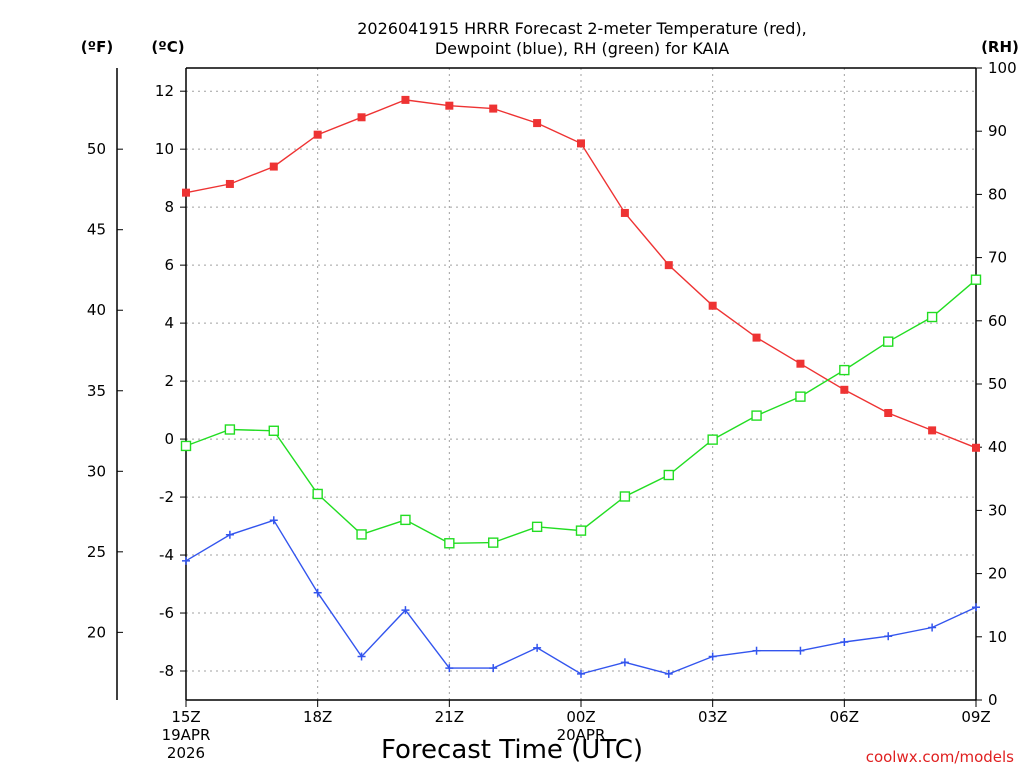 This screenshot has width=1024, height=768. Describe the element at coordinates (96, 230) in the screenshot. I see `fahrenheit-tick-label: 45` at that location.